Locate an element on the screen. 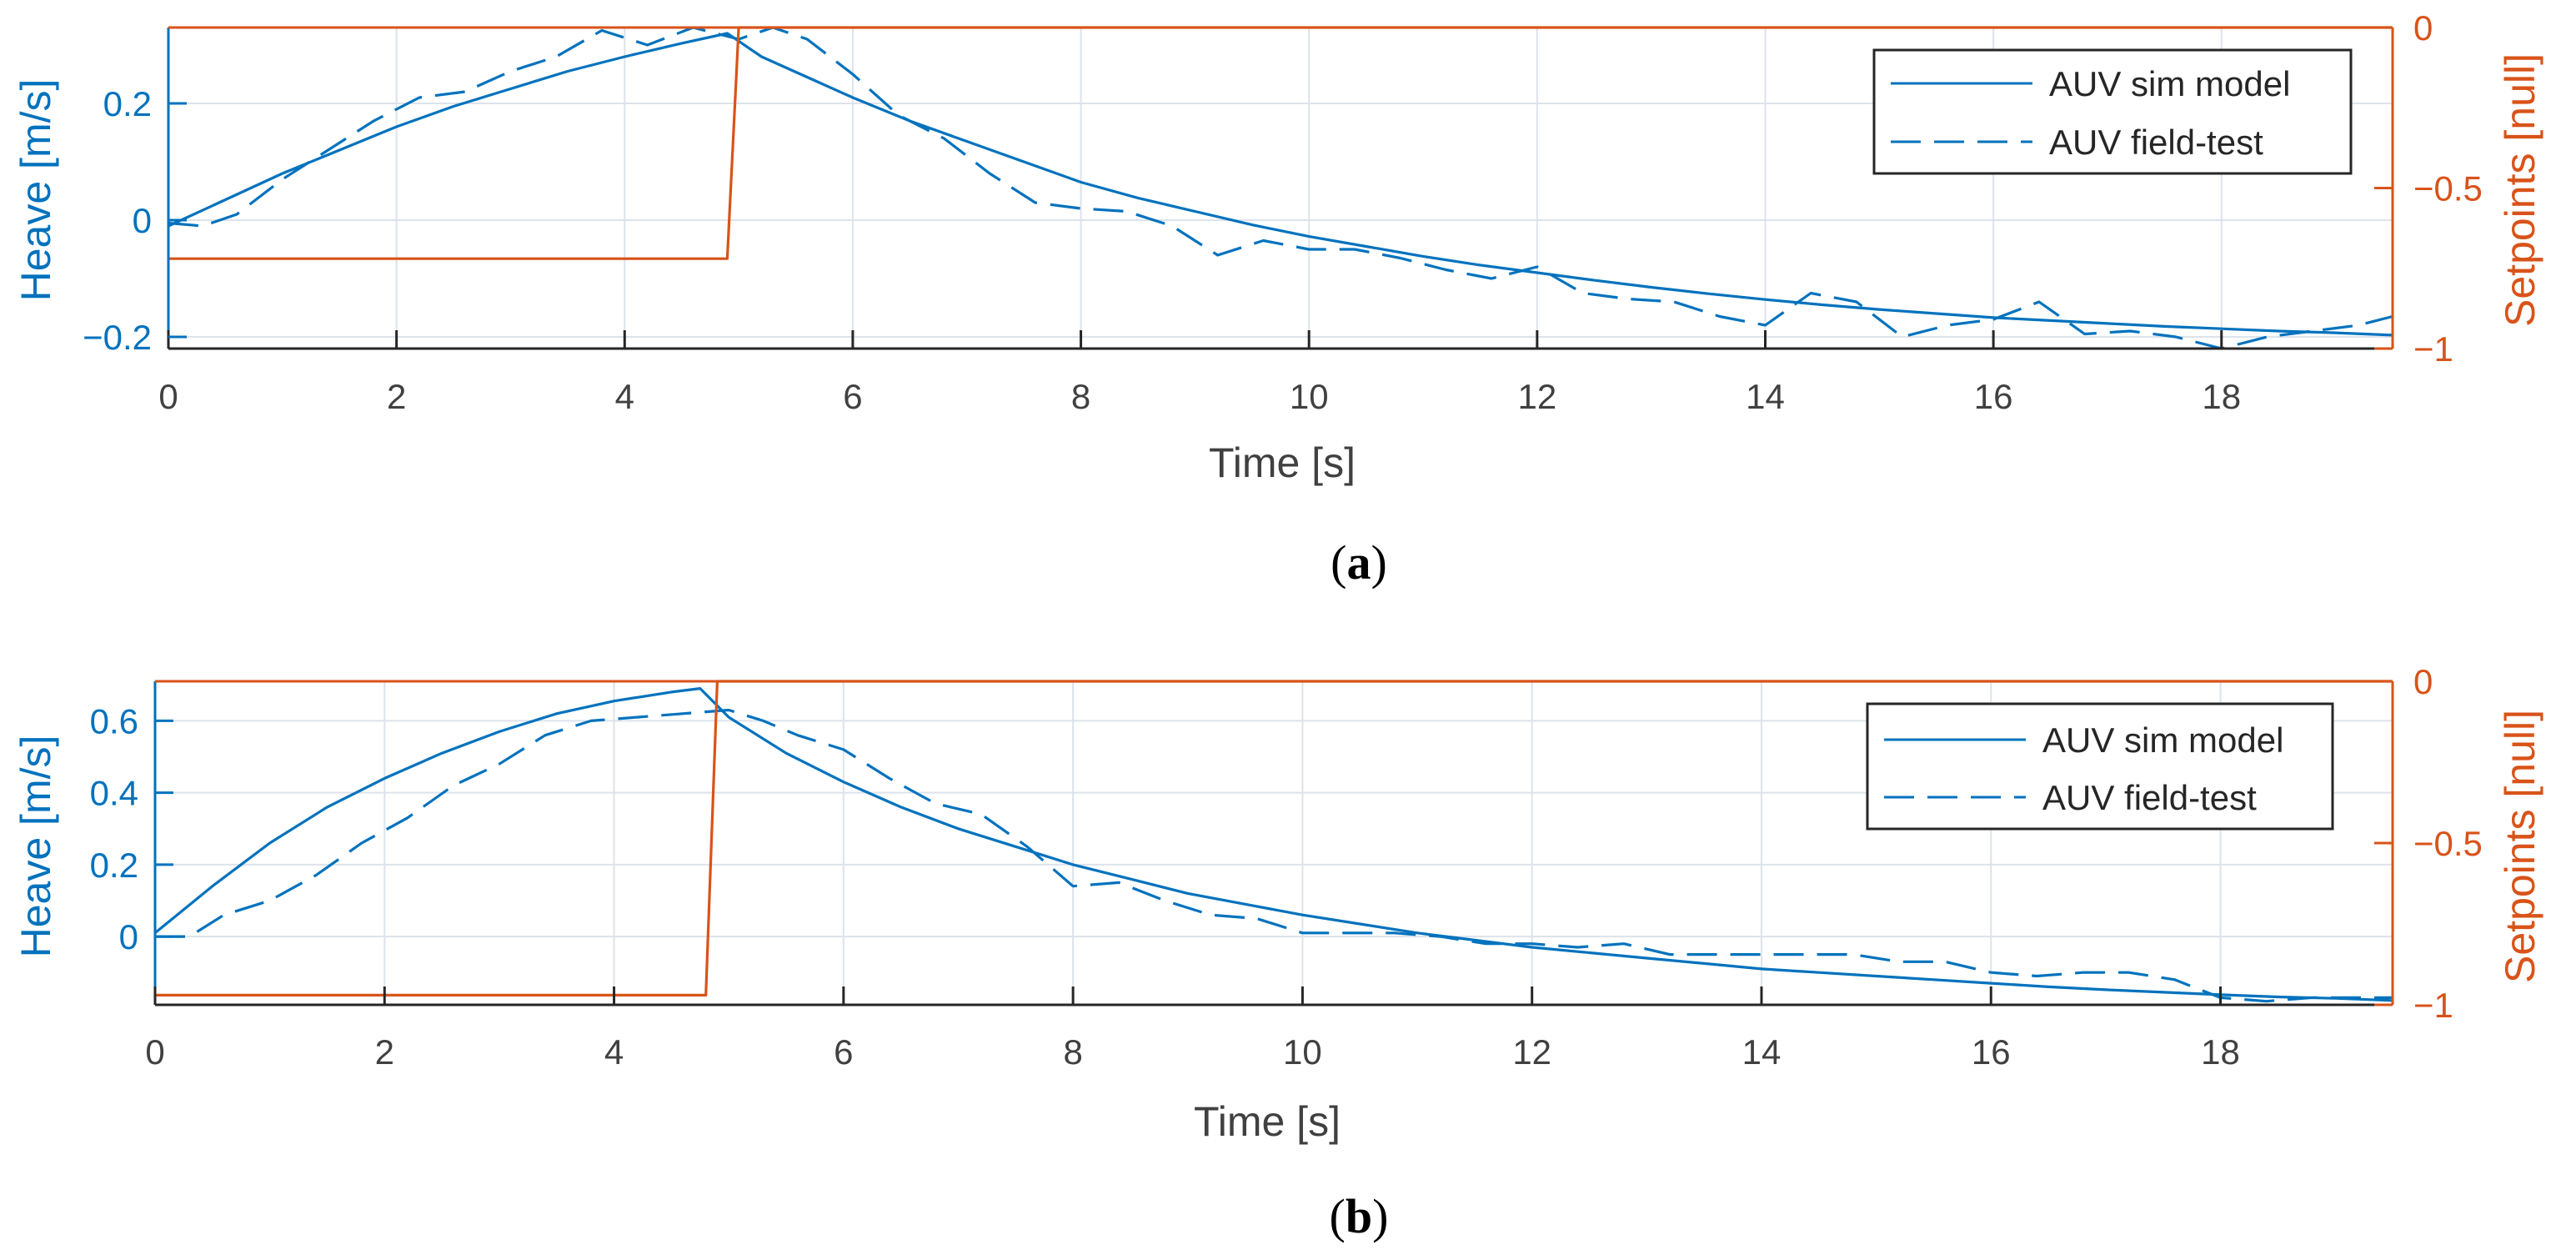  caption-letter: b is located at coordinates (1359, 1216).